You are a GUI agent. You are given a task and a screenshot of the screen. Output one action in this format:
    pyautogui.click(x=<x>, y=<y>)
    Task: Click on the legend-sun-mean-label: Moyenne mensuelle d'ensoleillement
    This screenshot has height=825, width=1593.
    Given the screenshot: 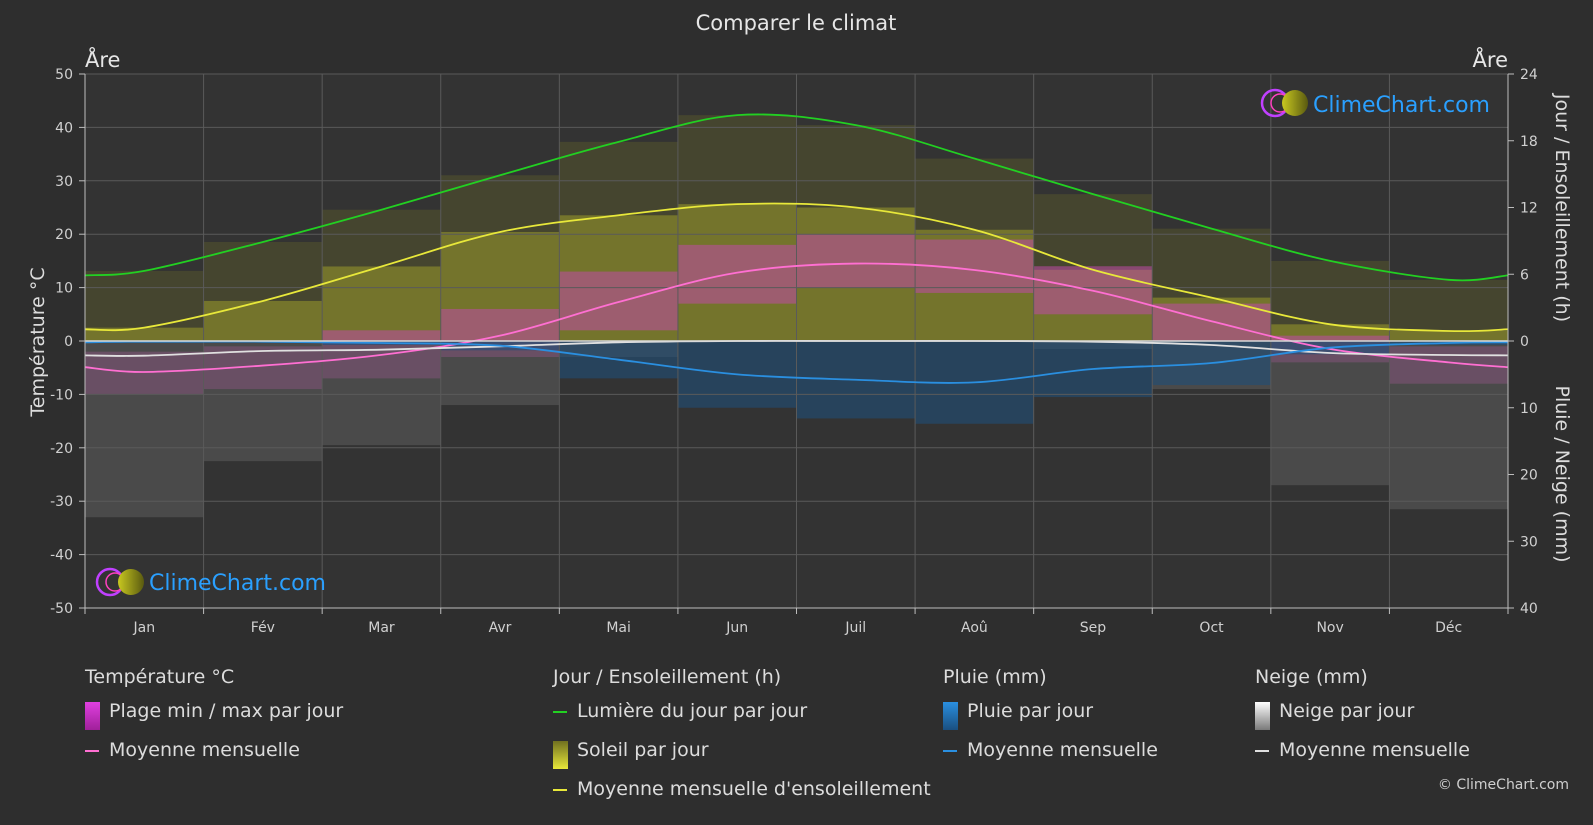 What is the action you would take?
    pyautogui.click(x=754, y=789)
    